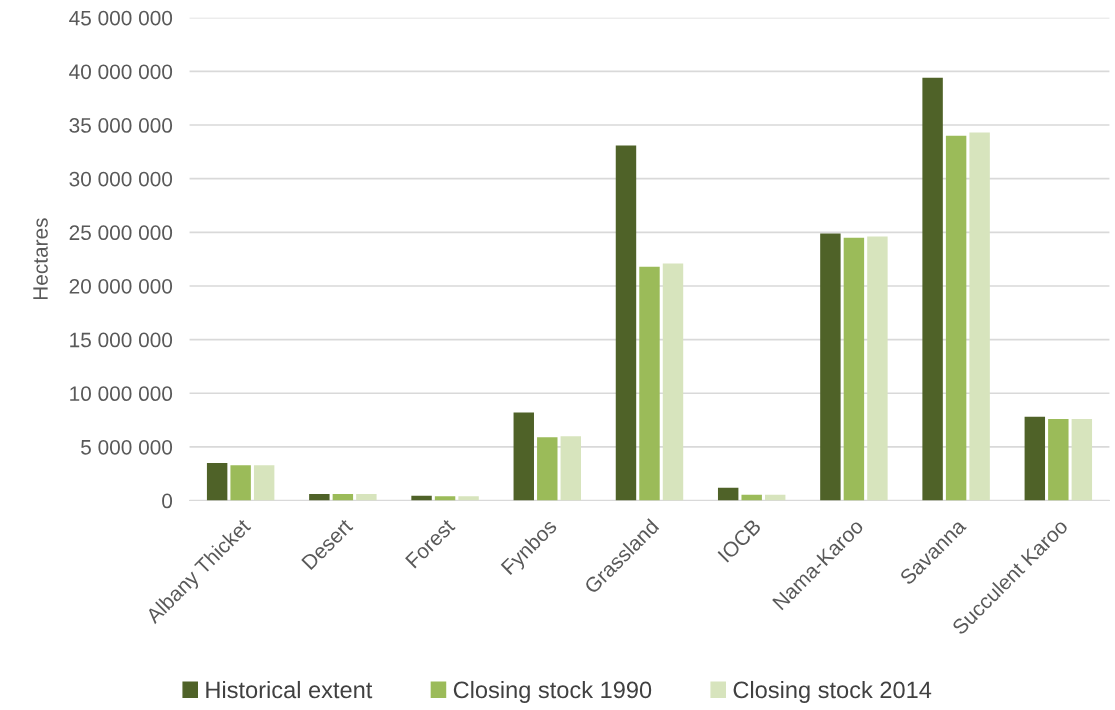 This screenshot has height=710, width=1115. What do you see at coordinates (289, 689) in the screenshot?
I see `legend-label: Historical extent` at bounding box center [289, 689].